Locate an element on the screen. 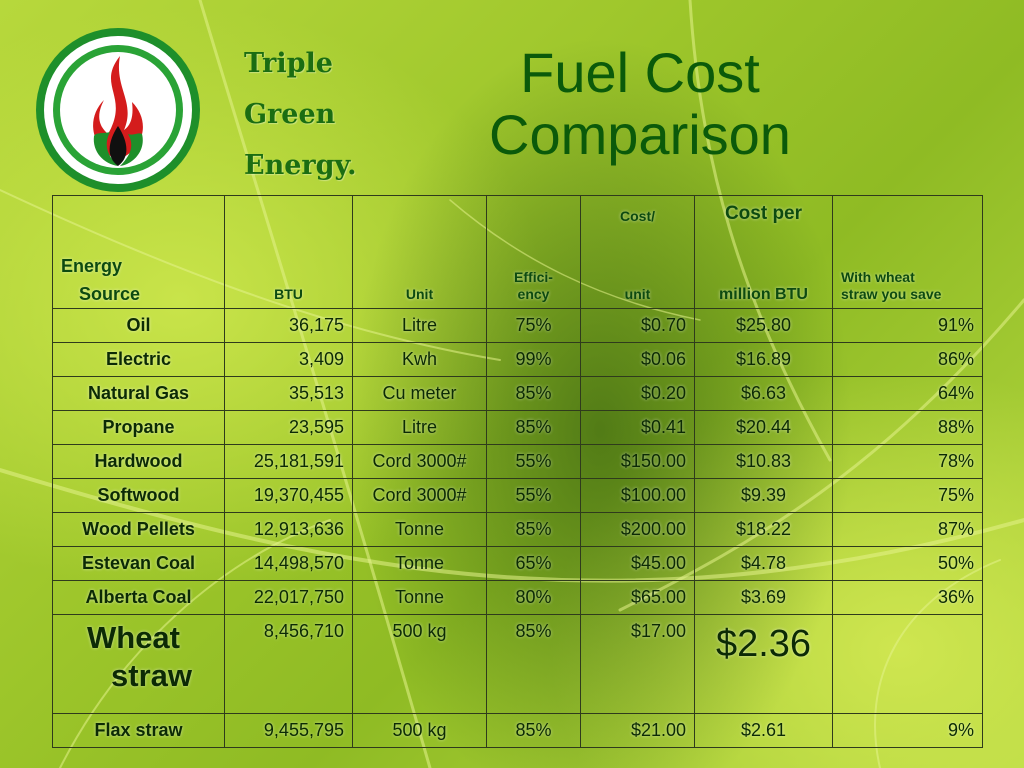 This screenshot has width=1024, height=768. cell-cost: $0.41 is located at coordinates (637, 427).